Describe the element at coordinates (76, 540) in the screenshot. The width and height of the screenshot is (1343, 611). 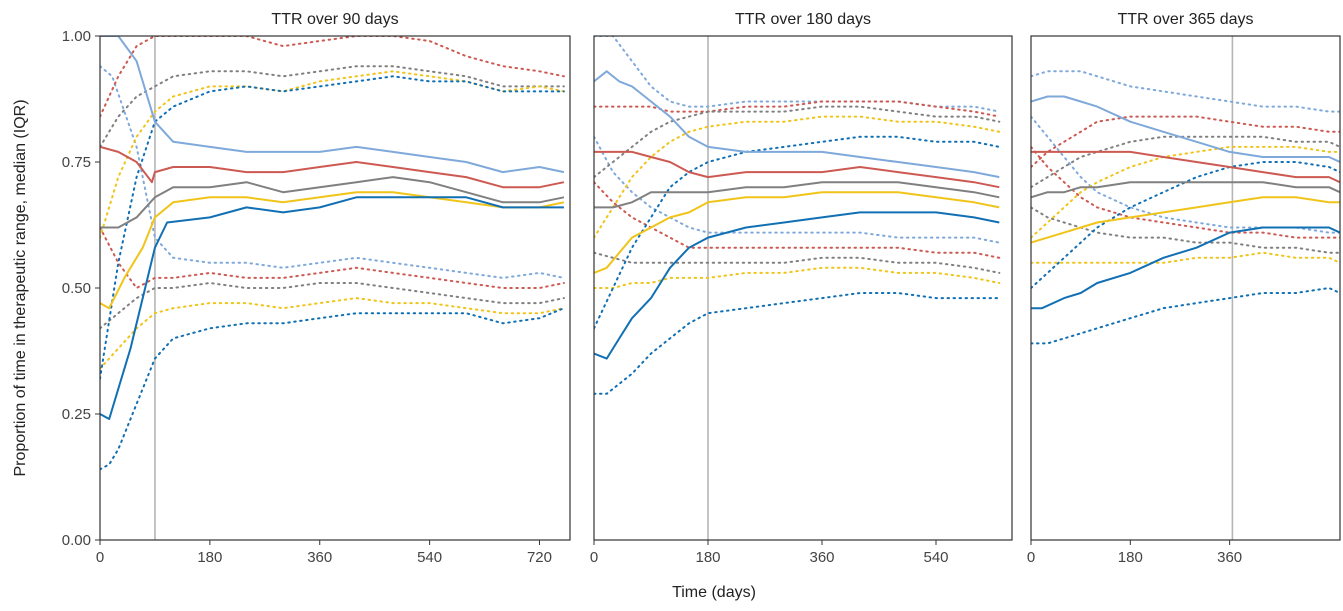
I see `y-tick-label: 0.00` at that location.